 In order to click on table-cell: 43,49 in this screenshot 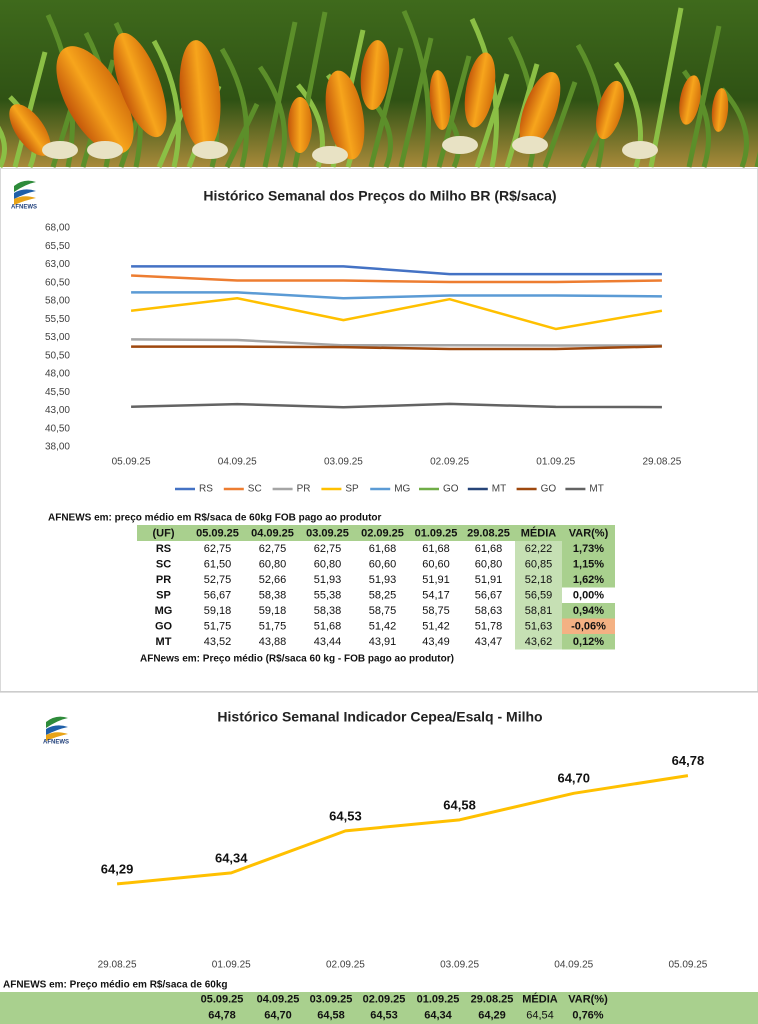, I will do `click(436, 642)`.